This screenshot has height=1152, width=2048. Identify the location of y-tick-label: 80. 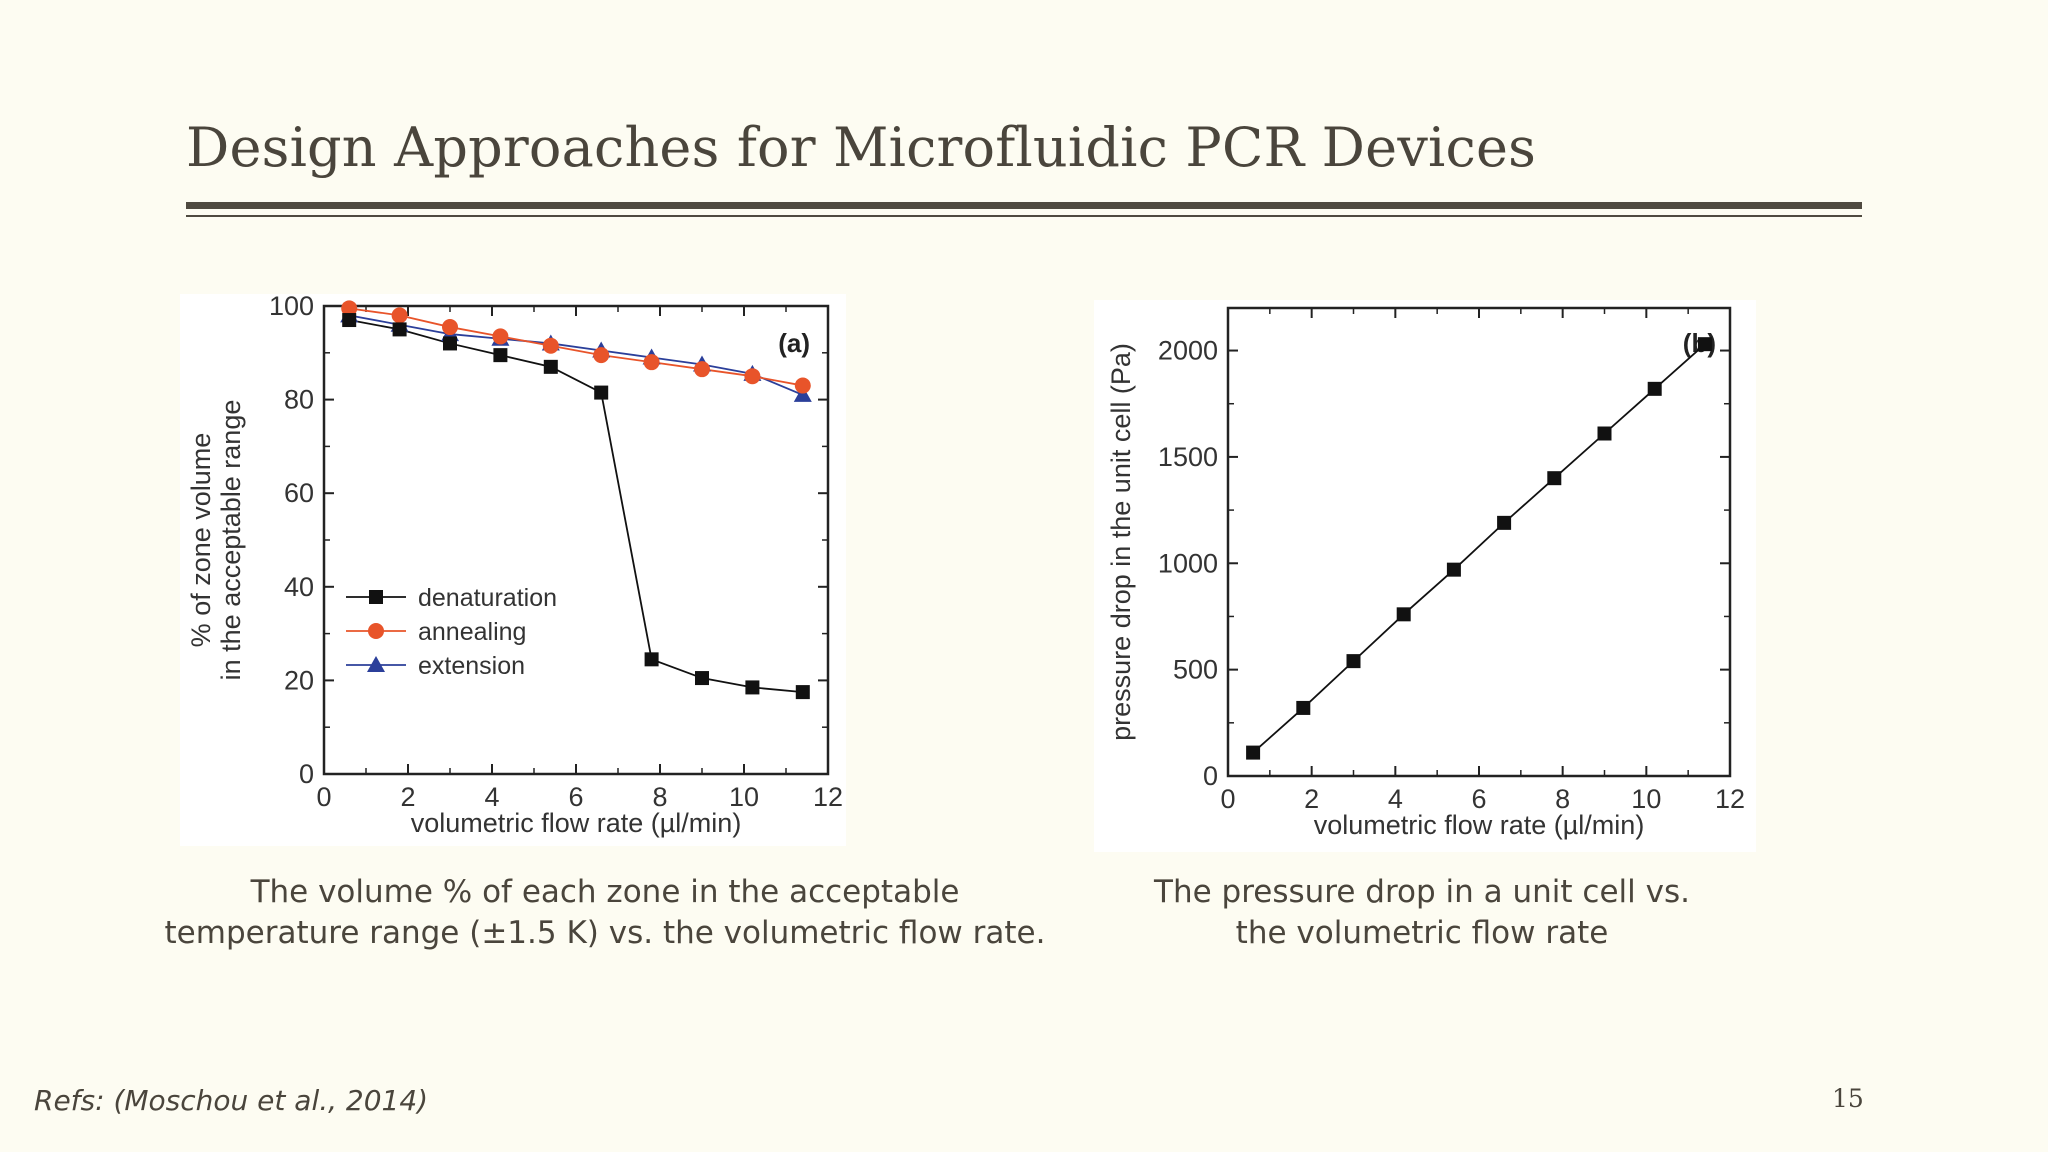
(299, 400).